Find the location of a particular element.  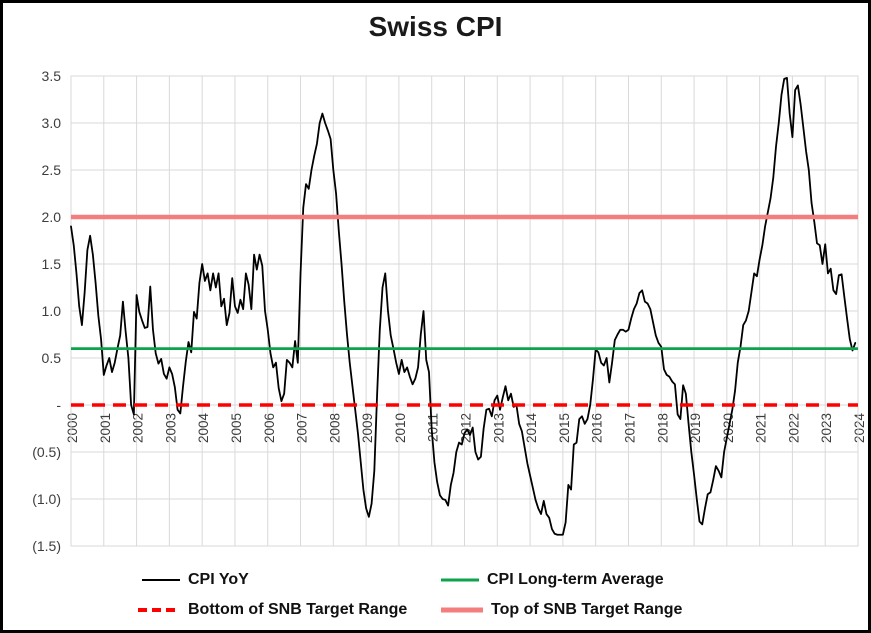

x-tick-label: 2010 is located at coordinates (400, 428).